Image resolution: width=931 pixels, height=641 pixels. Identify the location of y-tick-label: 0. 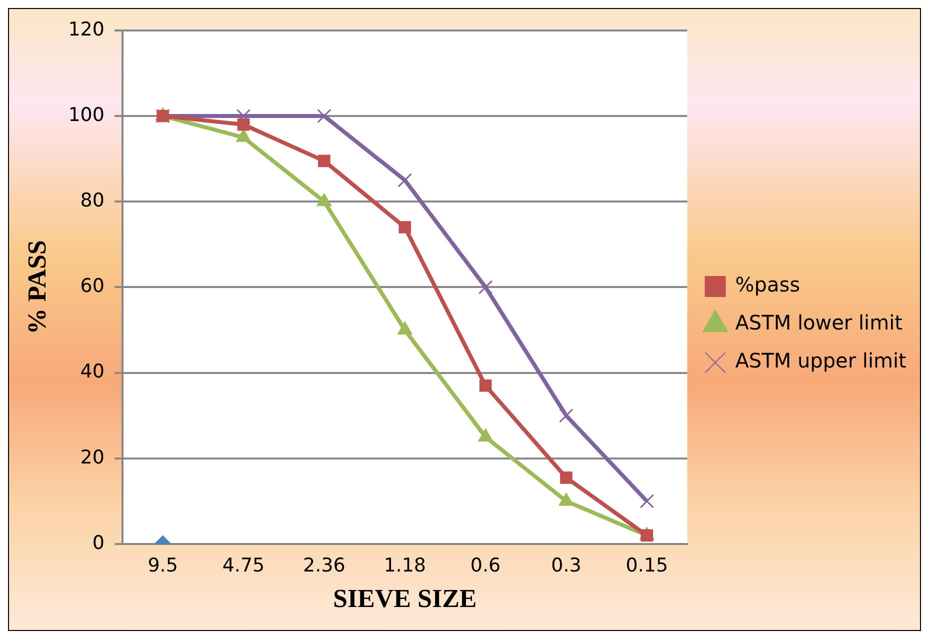
(98, 543).